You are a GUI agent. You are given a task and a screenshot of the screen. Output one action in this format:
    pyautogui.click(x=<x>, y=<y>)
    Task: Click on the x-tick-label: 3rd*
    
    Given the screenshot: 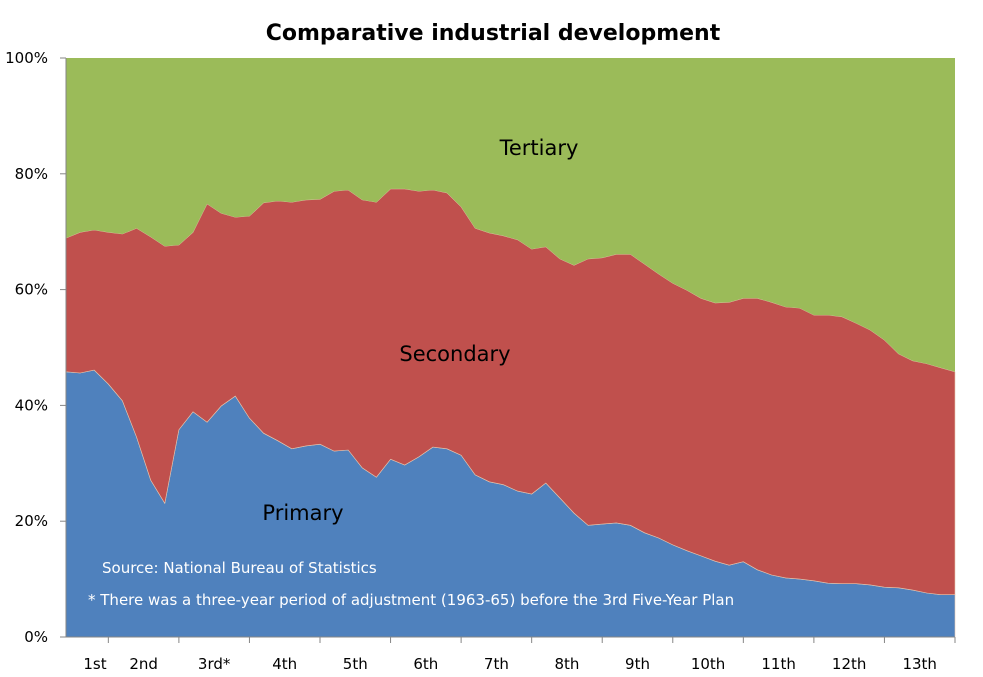 What is the action you would take?
    pyautogui.click(x=214, y=664)
    